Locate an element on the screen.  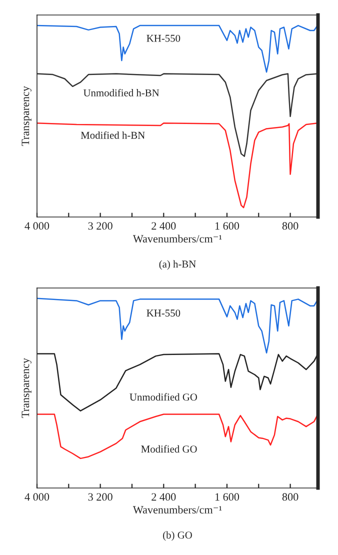
series-label: Unmodified h-BN is located at coordinates (121, 92).